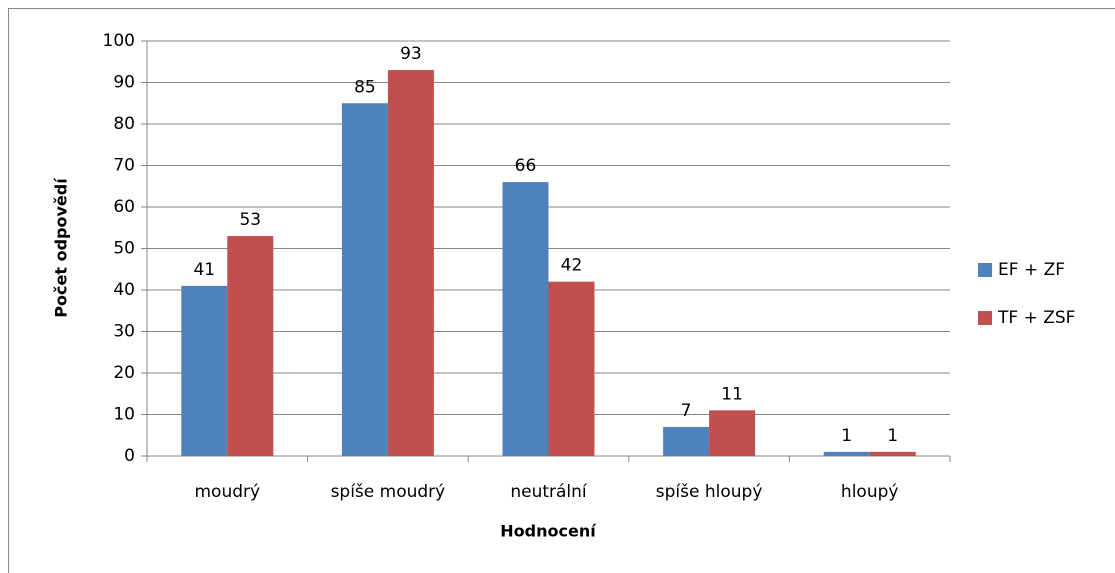 This screenshot has width=1115, height=573. Describe the element at coordinates (228, 492) in the screenshot. I see `x-tick-label: moudrý` at that location.